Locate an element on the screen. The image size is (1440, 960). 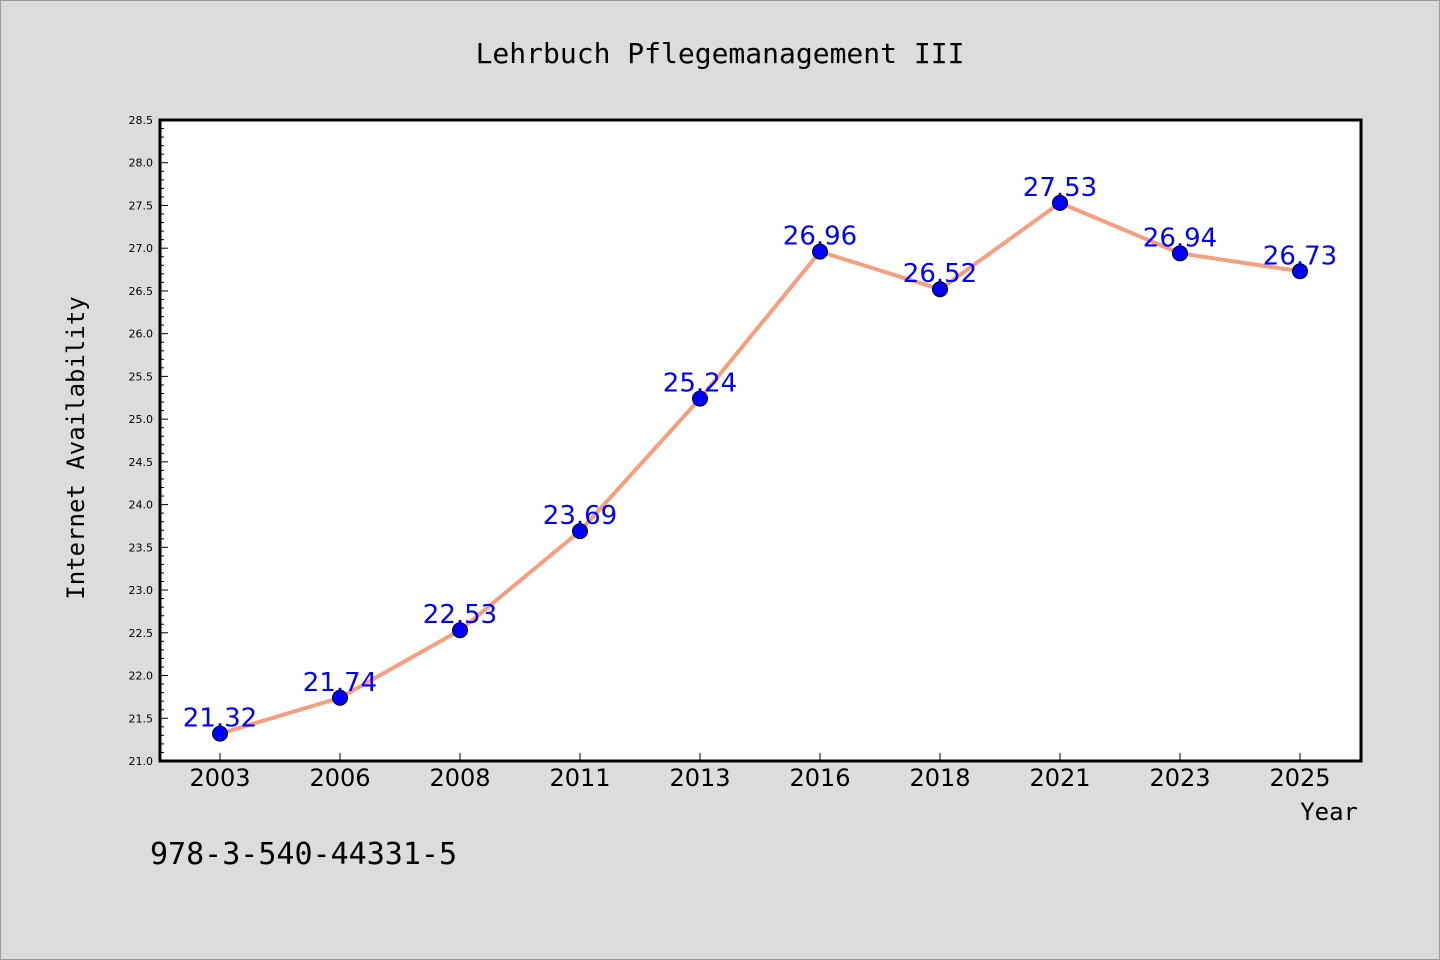
x-tick-label: 2023 is located at coordinates (1179, 778).